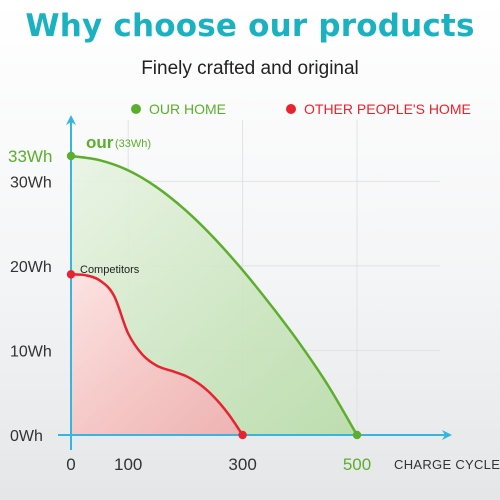 The image size is (500, 500). Describe the element at coordinates (30, 156) in the screenshot. I see `y-tick-label: 33Wh` at that location.